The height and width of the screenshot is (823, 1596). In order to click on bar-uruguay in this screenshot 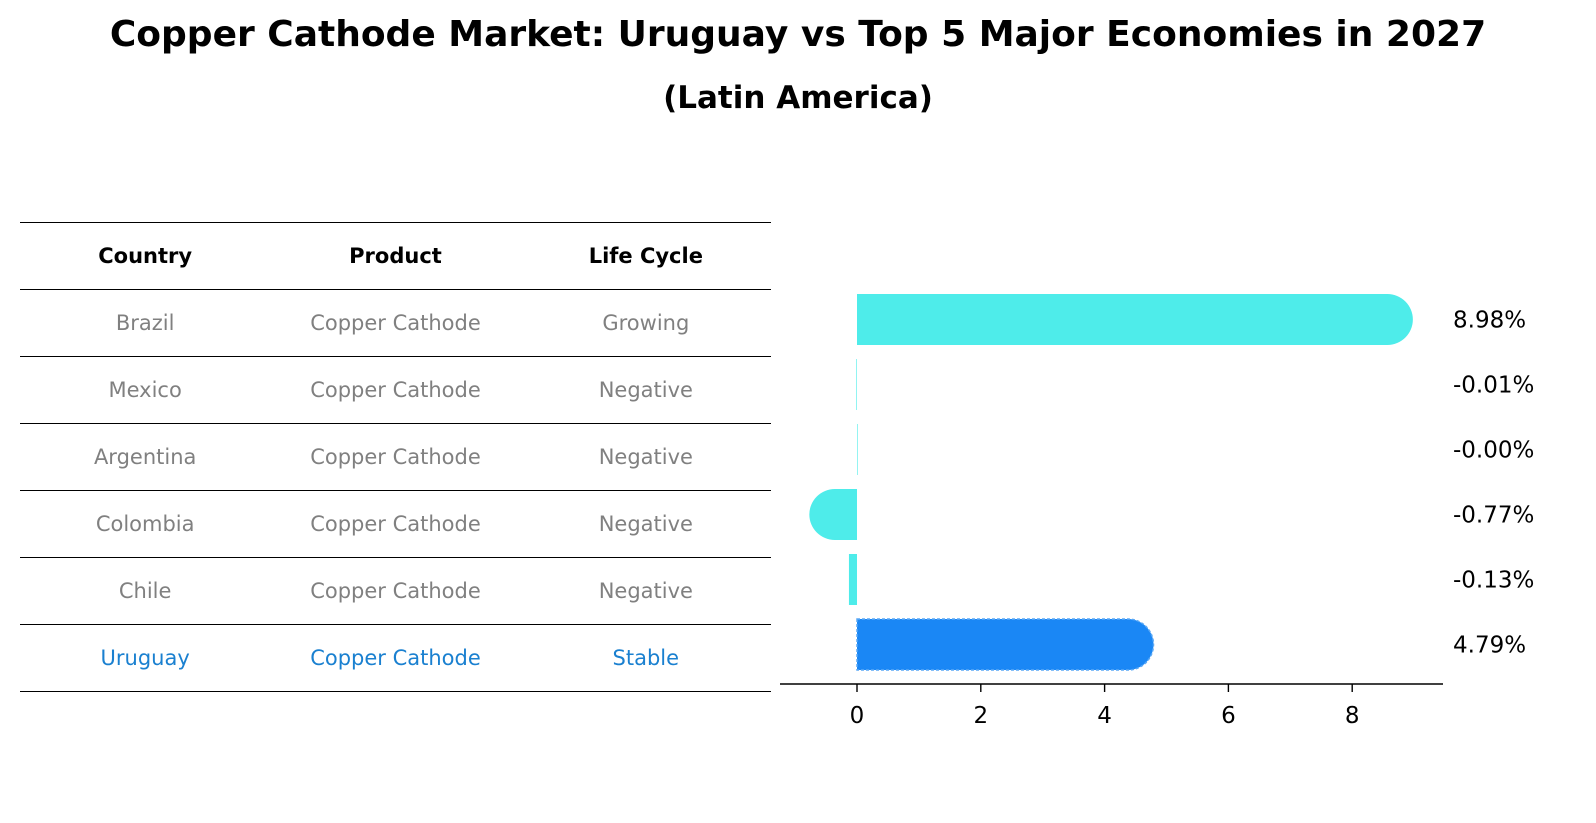, I will do `click(1005, 644)`.